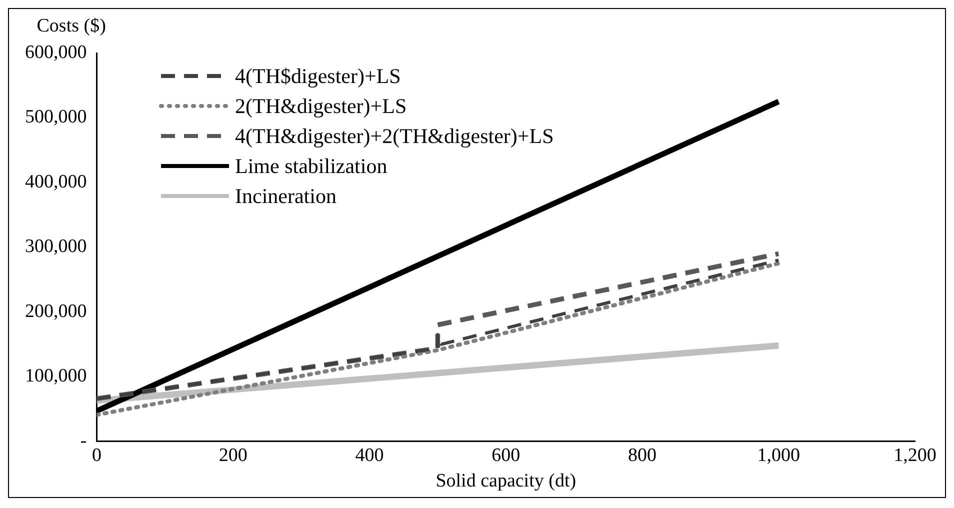  Describe the element at coordinates (71, 25) in the screenshot. I see `y-axis-title: Costs ($)` at that location.